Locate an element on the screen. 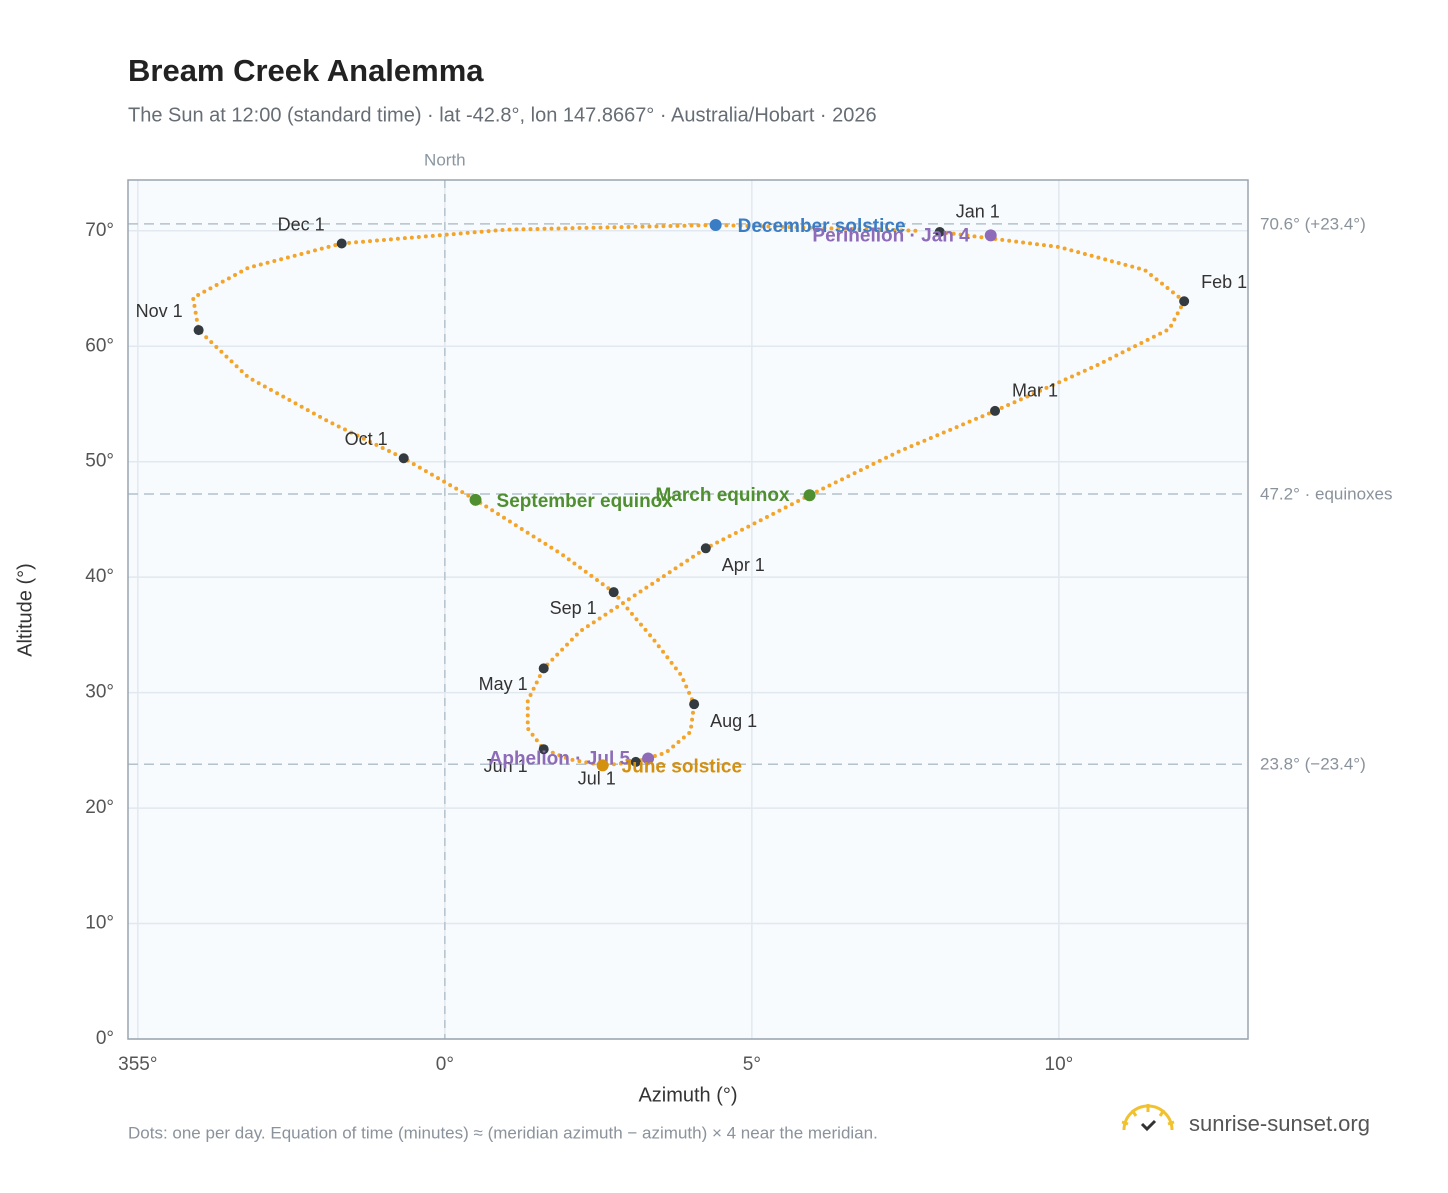  point-label: Jul 1 is located at coordinates (597, 779).